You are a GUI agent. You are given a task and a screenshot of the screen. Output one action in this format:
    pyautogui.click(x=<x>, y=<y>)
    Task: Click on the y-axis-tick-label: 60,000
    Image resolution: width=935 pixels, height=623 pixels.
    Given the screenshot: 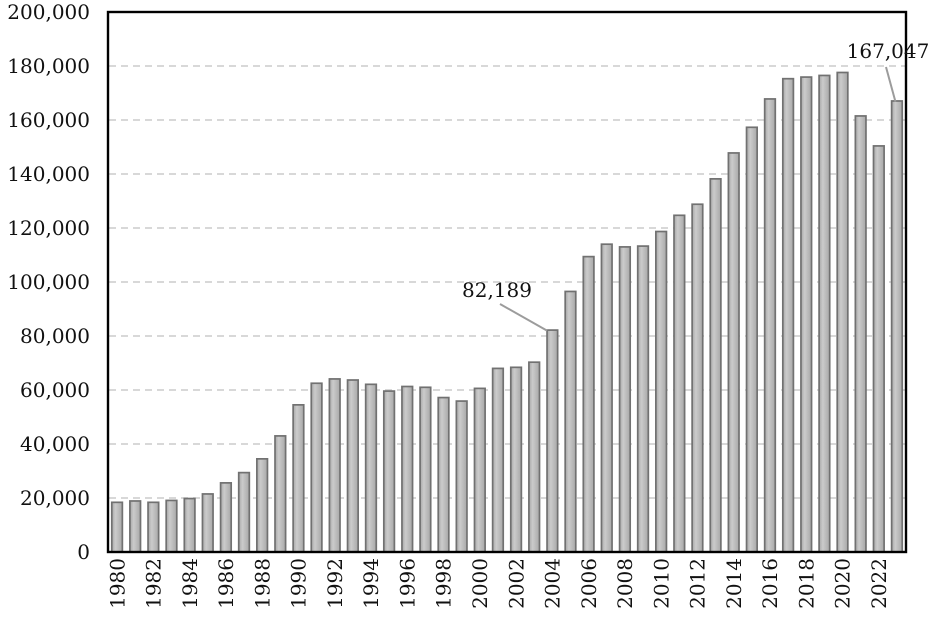 What is the action you would take?
    pyautogui.click(x=55, y=390)
    